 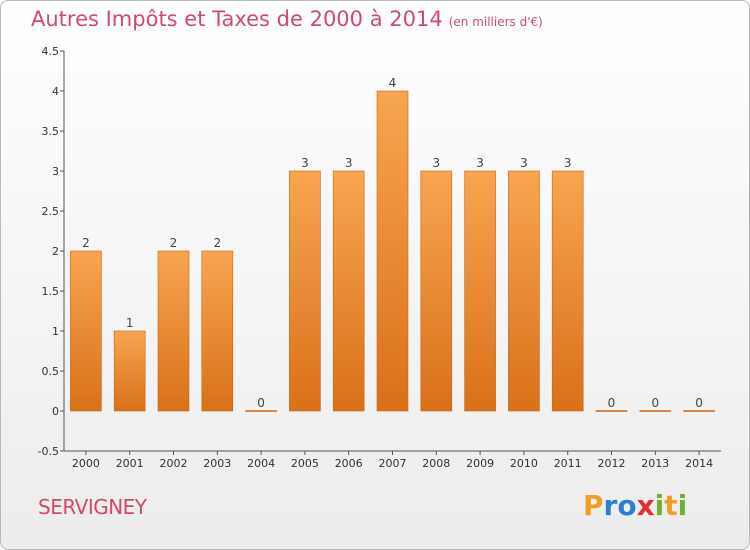 What do you see at coordinates (305, 463) in the screenshot?
I see `x-tick-label: 2005` at bounding box center [305, 463].